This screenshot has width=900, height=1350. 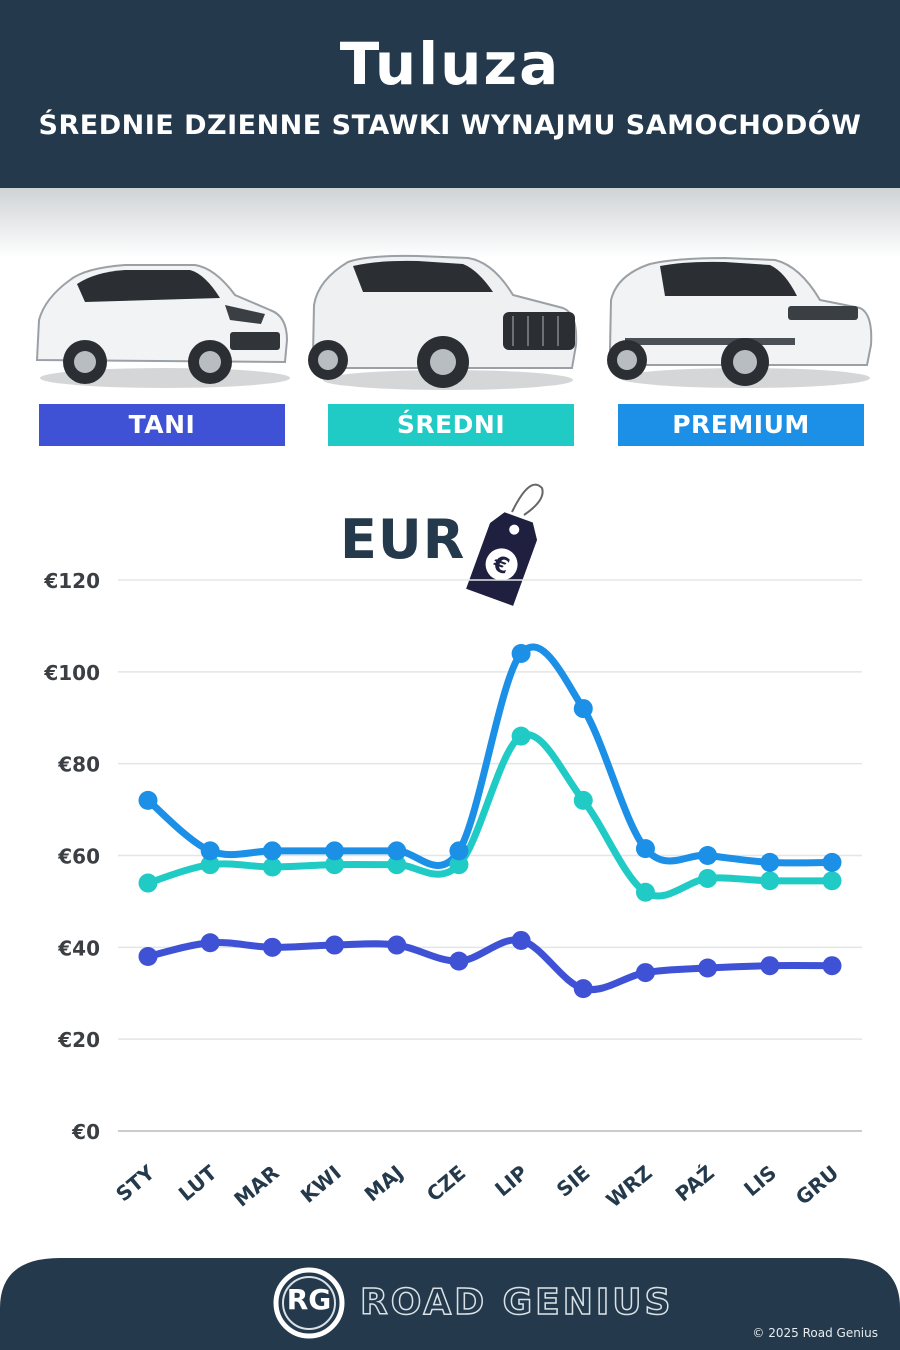 I want to click on x-tick-label: LIP, so click(x=511, y=1180).